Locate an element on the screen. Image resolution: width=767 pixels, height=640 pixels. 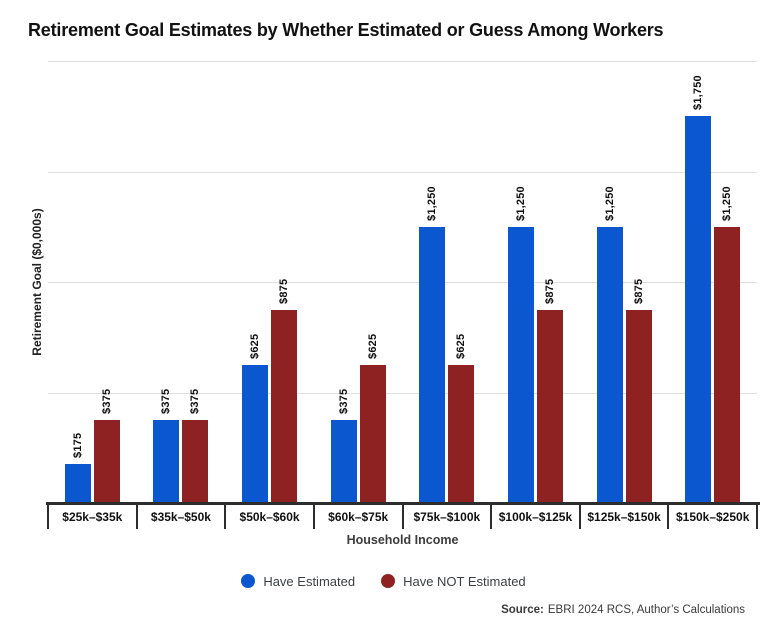
bar-value-label: $1,750 is located at coordinates (698, 93).